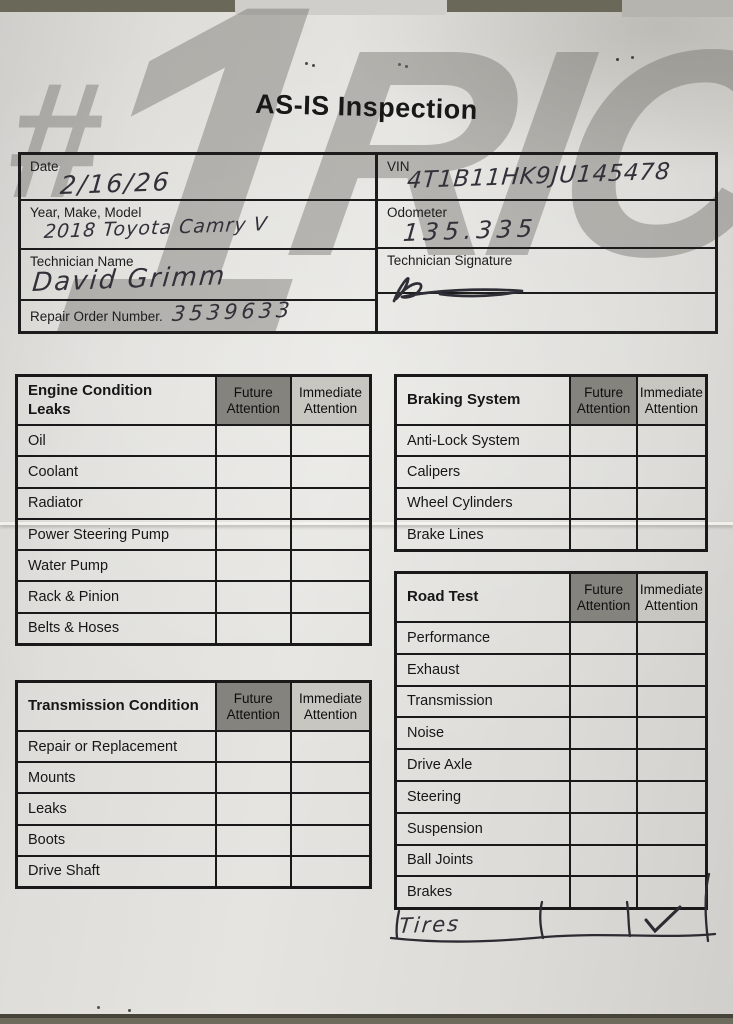 This screenshot has height=1024, width=733. I want to click on repair-order-label: Repair Order Number., so click(96, 316).